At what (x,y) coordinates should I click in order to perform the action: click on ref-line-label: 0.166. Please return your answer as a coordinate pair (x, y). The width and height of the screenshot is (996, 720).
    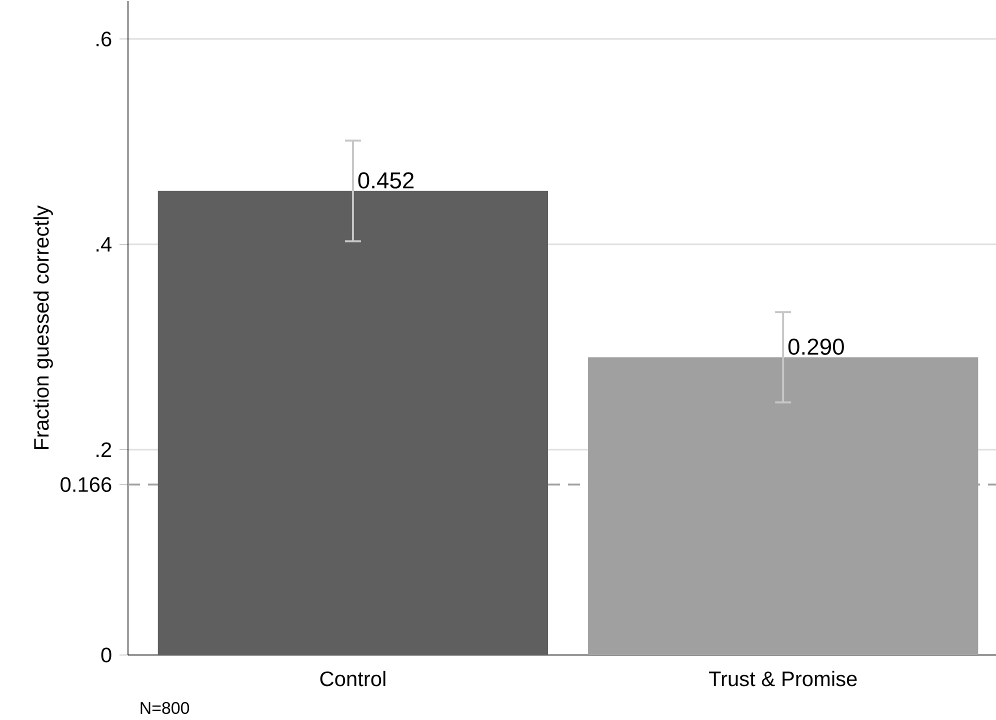
    Looking at the image, I should click on (86, 484).